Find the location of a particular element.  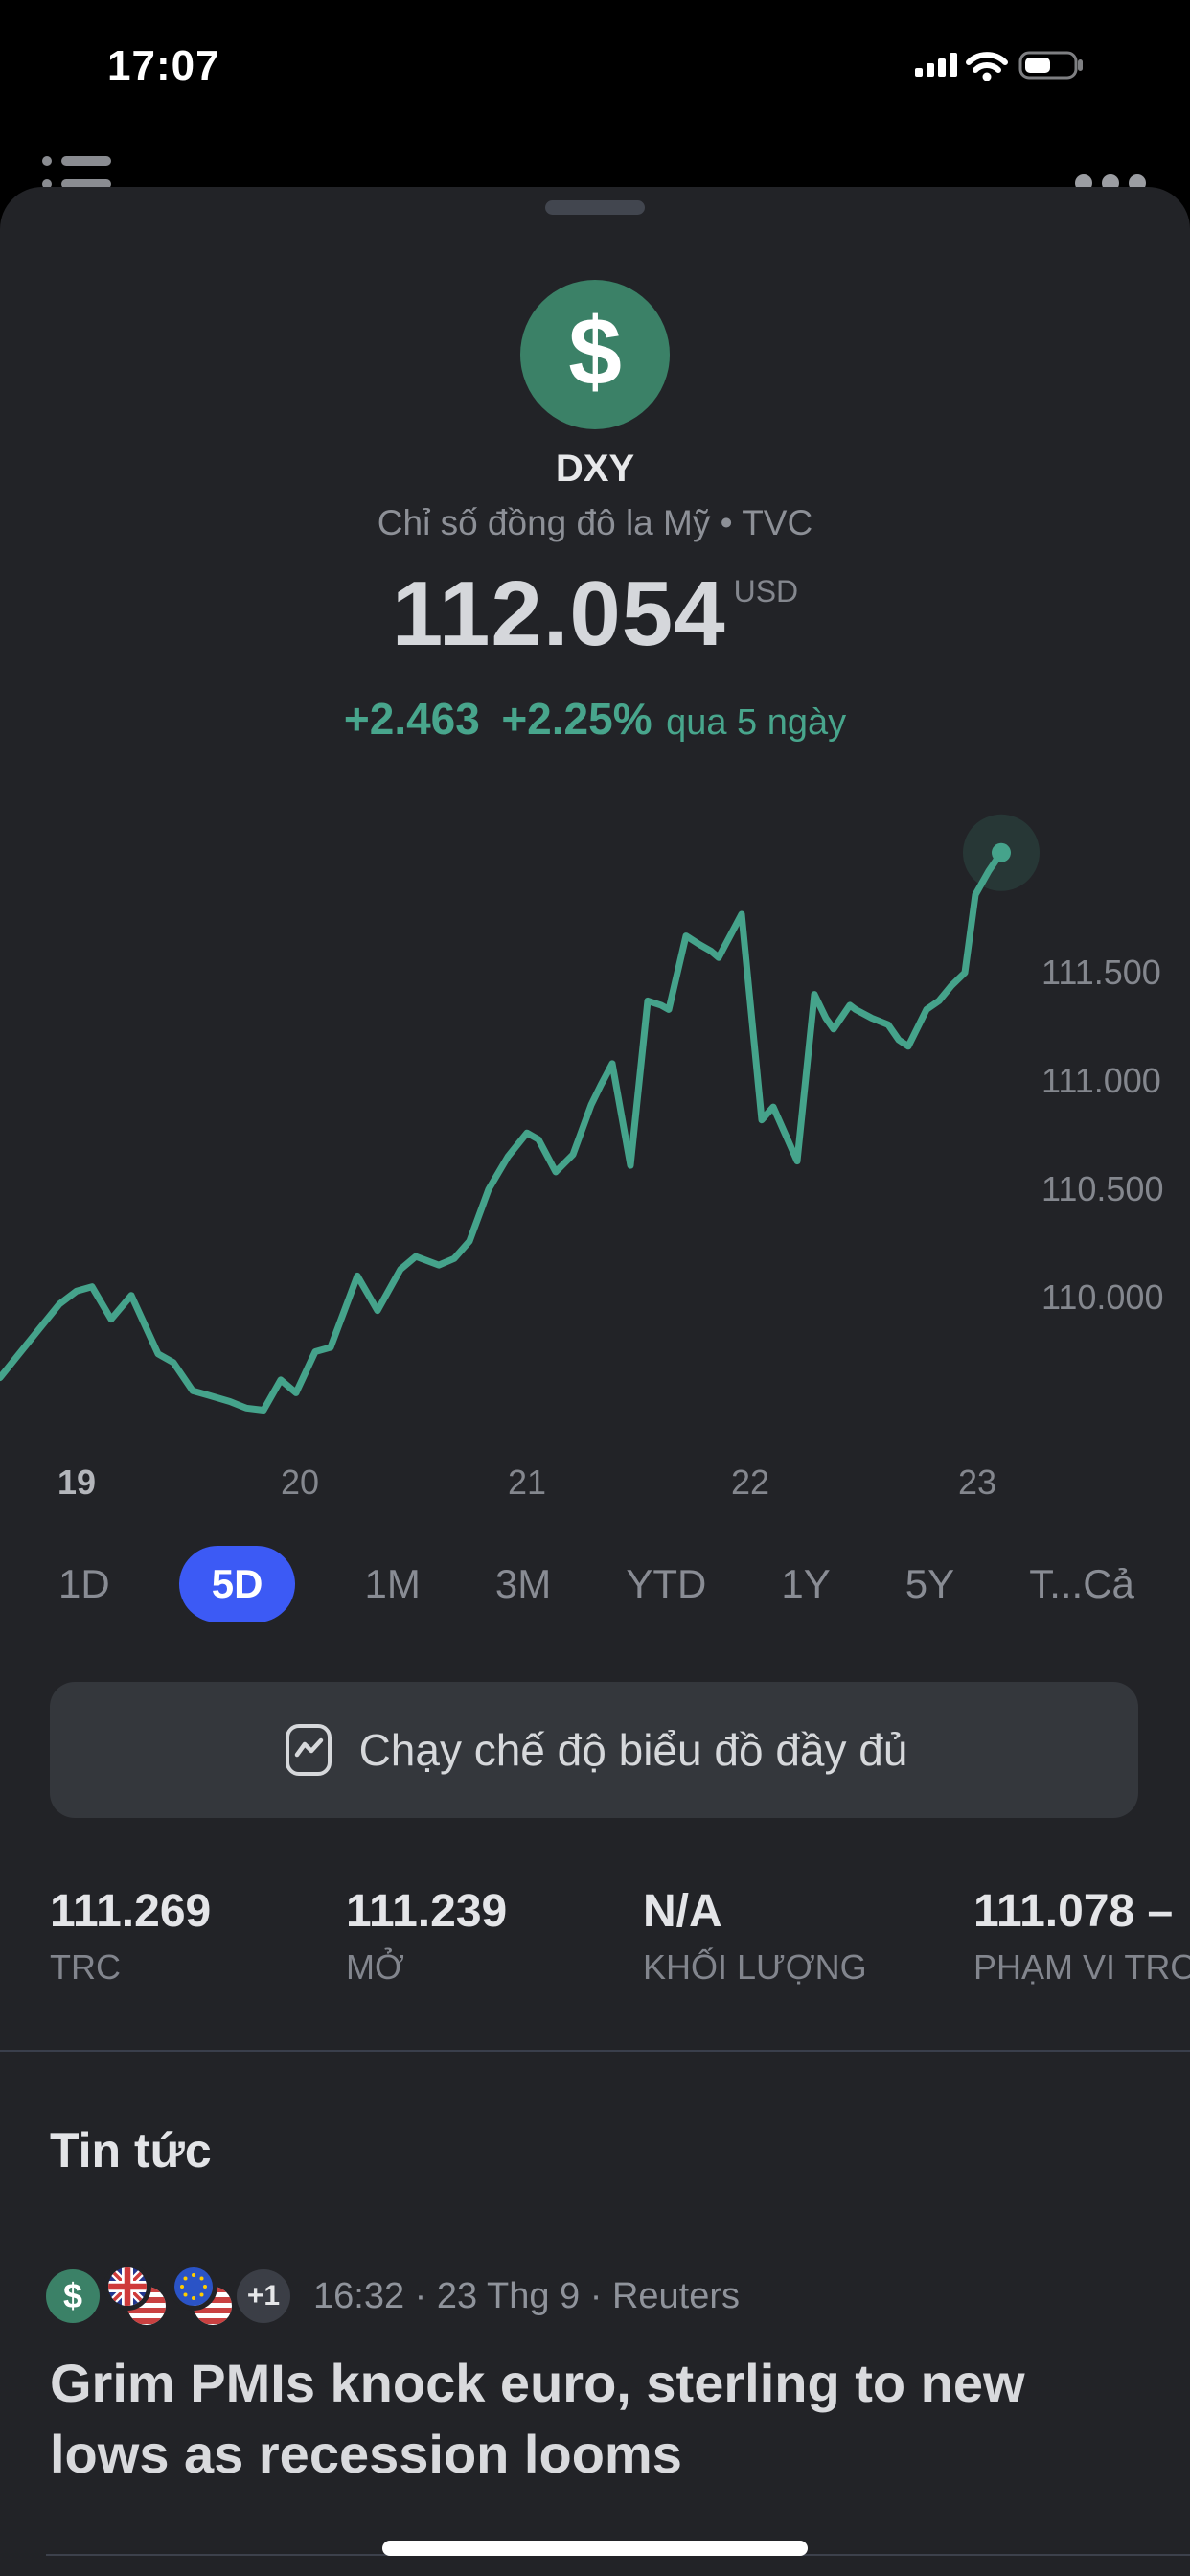

last-point-dot is located at coordinates (1002, 852).